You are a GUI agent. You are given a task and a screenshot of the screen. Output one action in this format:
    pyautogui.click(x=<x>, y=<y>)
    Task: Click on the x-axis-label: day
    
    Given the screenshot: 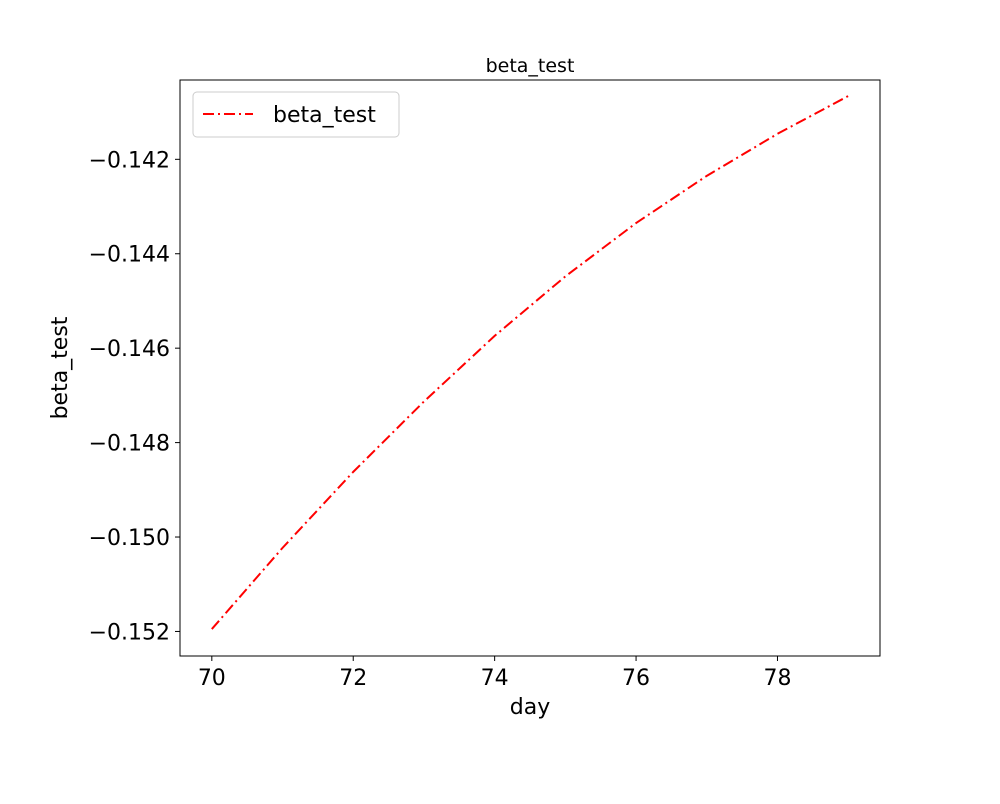 What is the action you would take?
    pyautogui.click(x=530, y=707)
    